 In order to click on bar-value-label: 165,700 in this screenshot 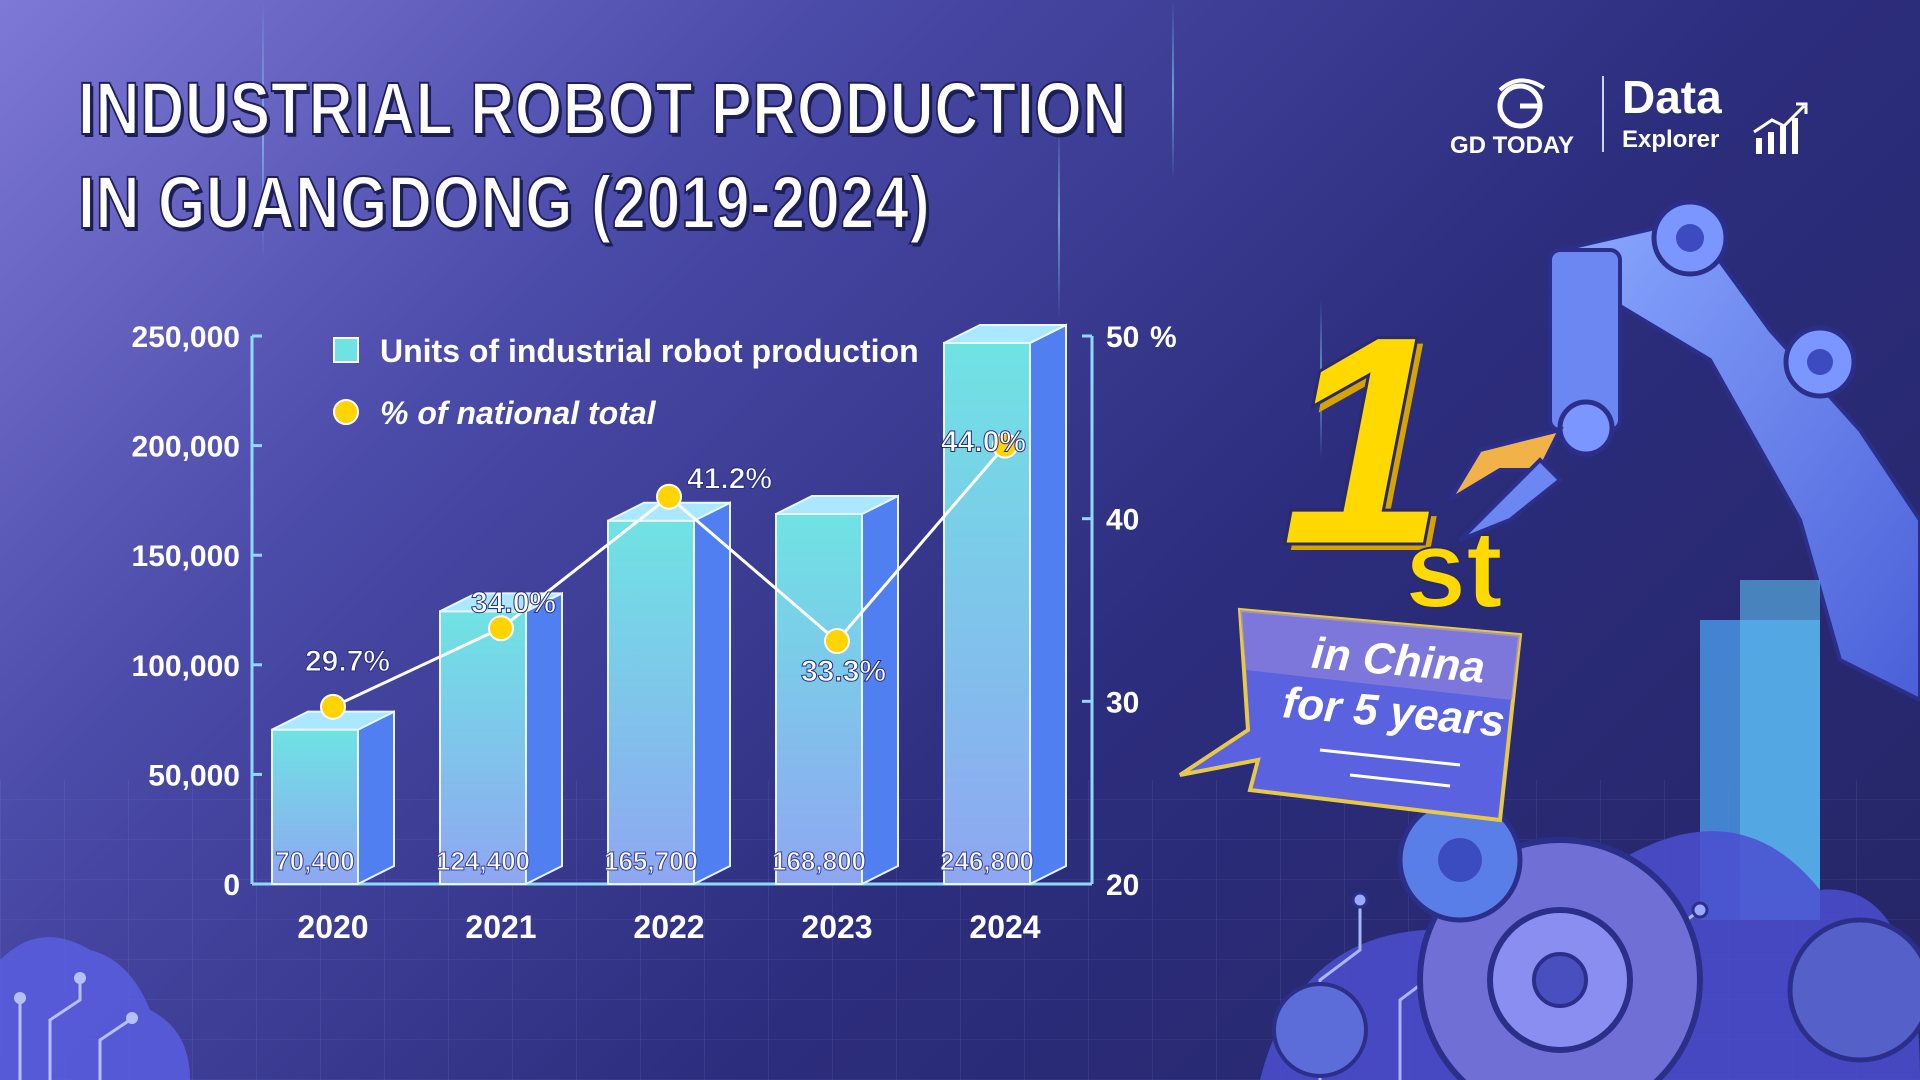, I will do `click(651, 861)`.